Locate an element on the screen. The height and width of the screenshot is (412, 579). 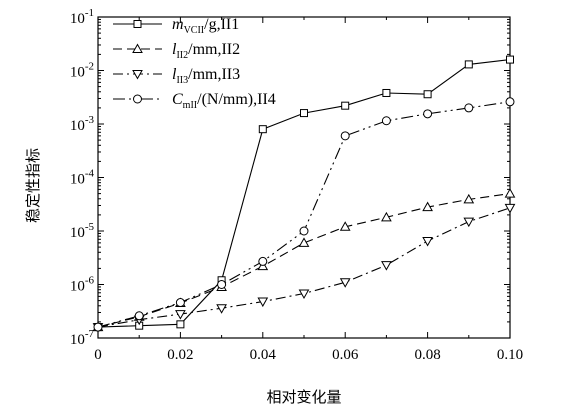
y-tick-label: 10⁻⁴ is located at coordinates (82, 178).